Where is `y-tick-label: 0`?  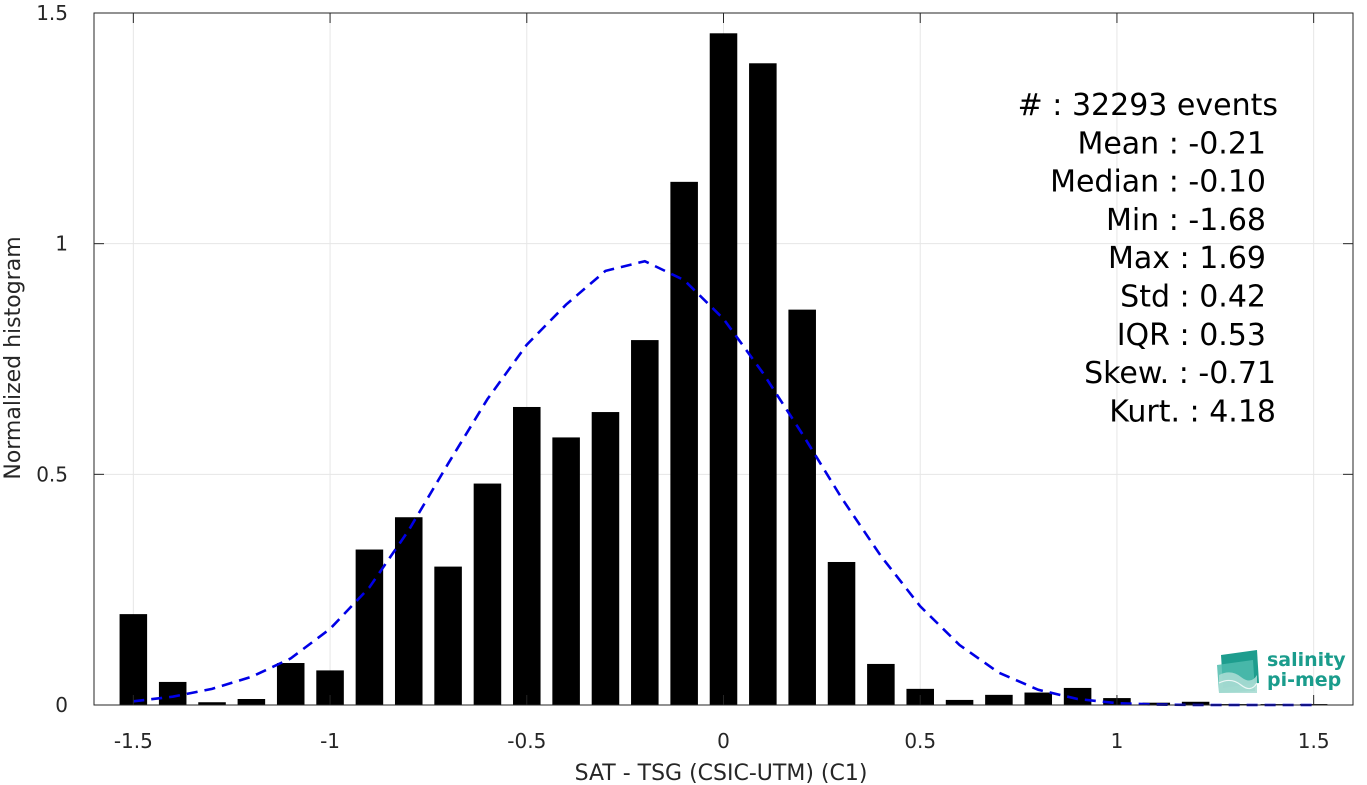 y-tick-label: 0 is located at coordinates (61, 705).